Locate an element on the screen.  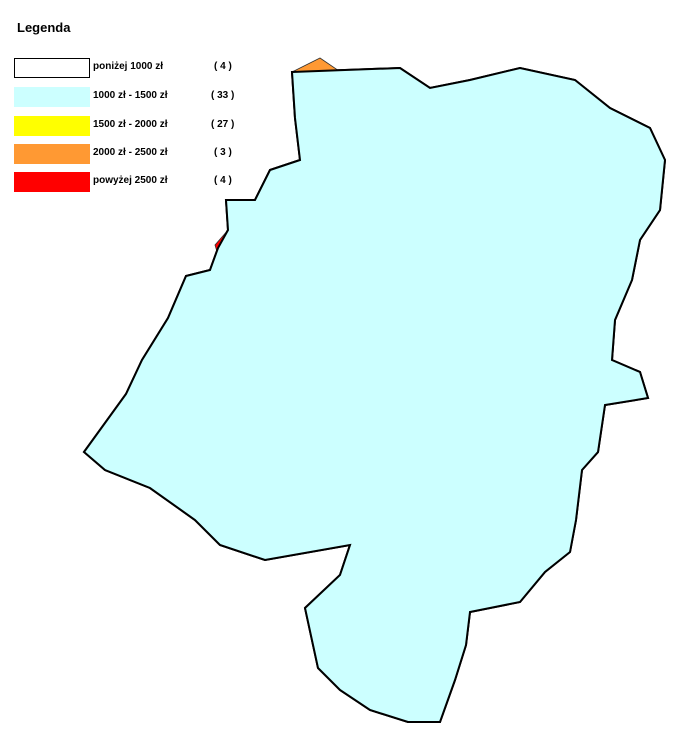
legend-count: ( 33 ) is located at coordinates (223, 95).